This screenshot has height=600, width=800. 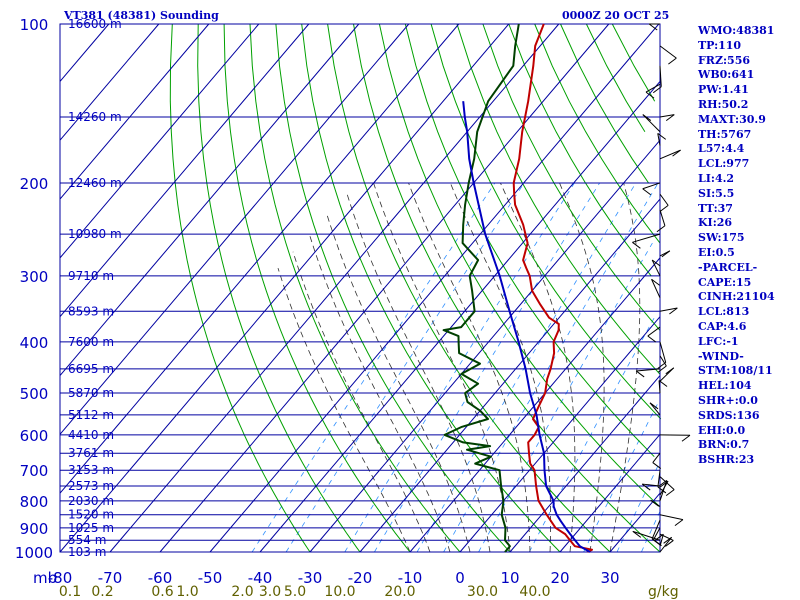 I want to click on index-item: HEL:104, so click(x=725, y=386).